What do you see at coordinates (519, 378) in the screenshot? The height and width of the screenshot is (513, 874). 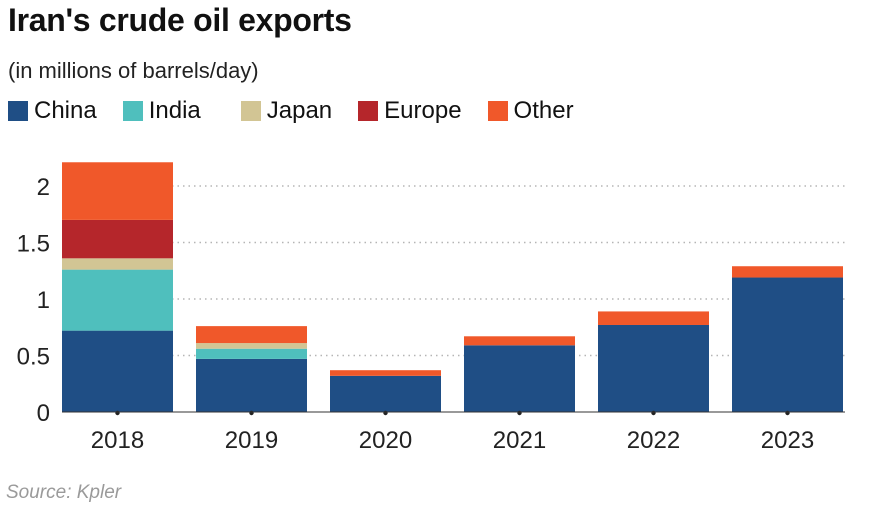 I see `bar-segment-china-2021` at bounding box center [519, 378].